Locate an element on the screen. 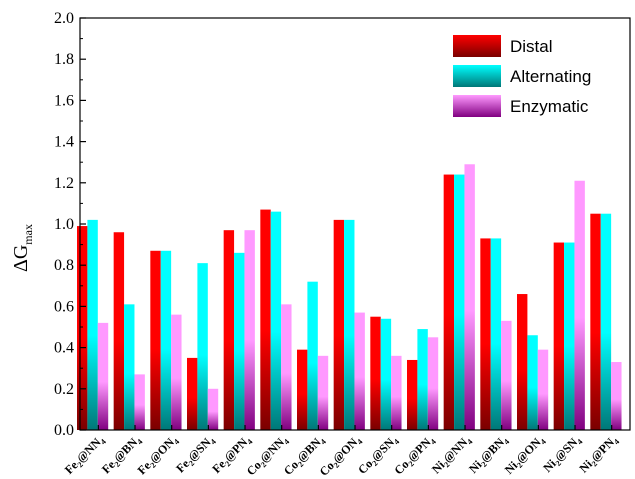  y-axis-title: ΔGmax is located at coordinates (22, 248).